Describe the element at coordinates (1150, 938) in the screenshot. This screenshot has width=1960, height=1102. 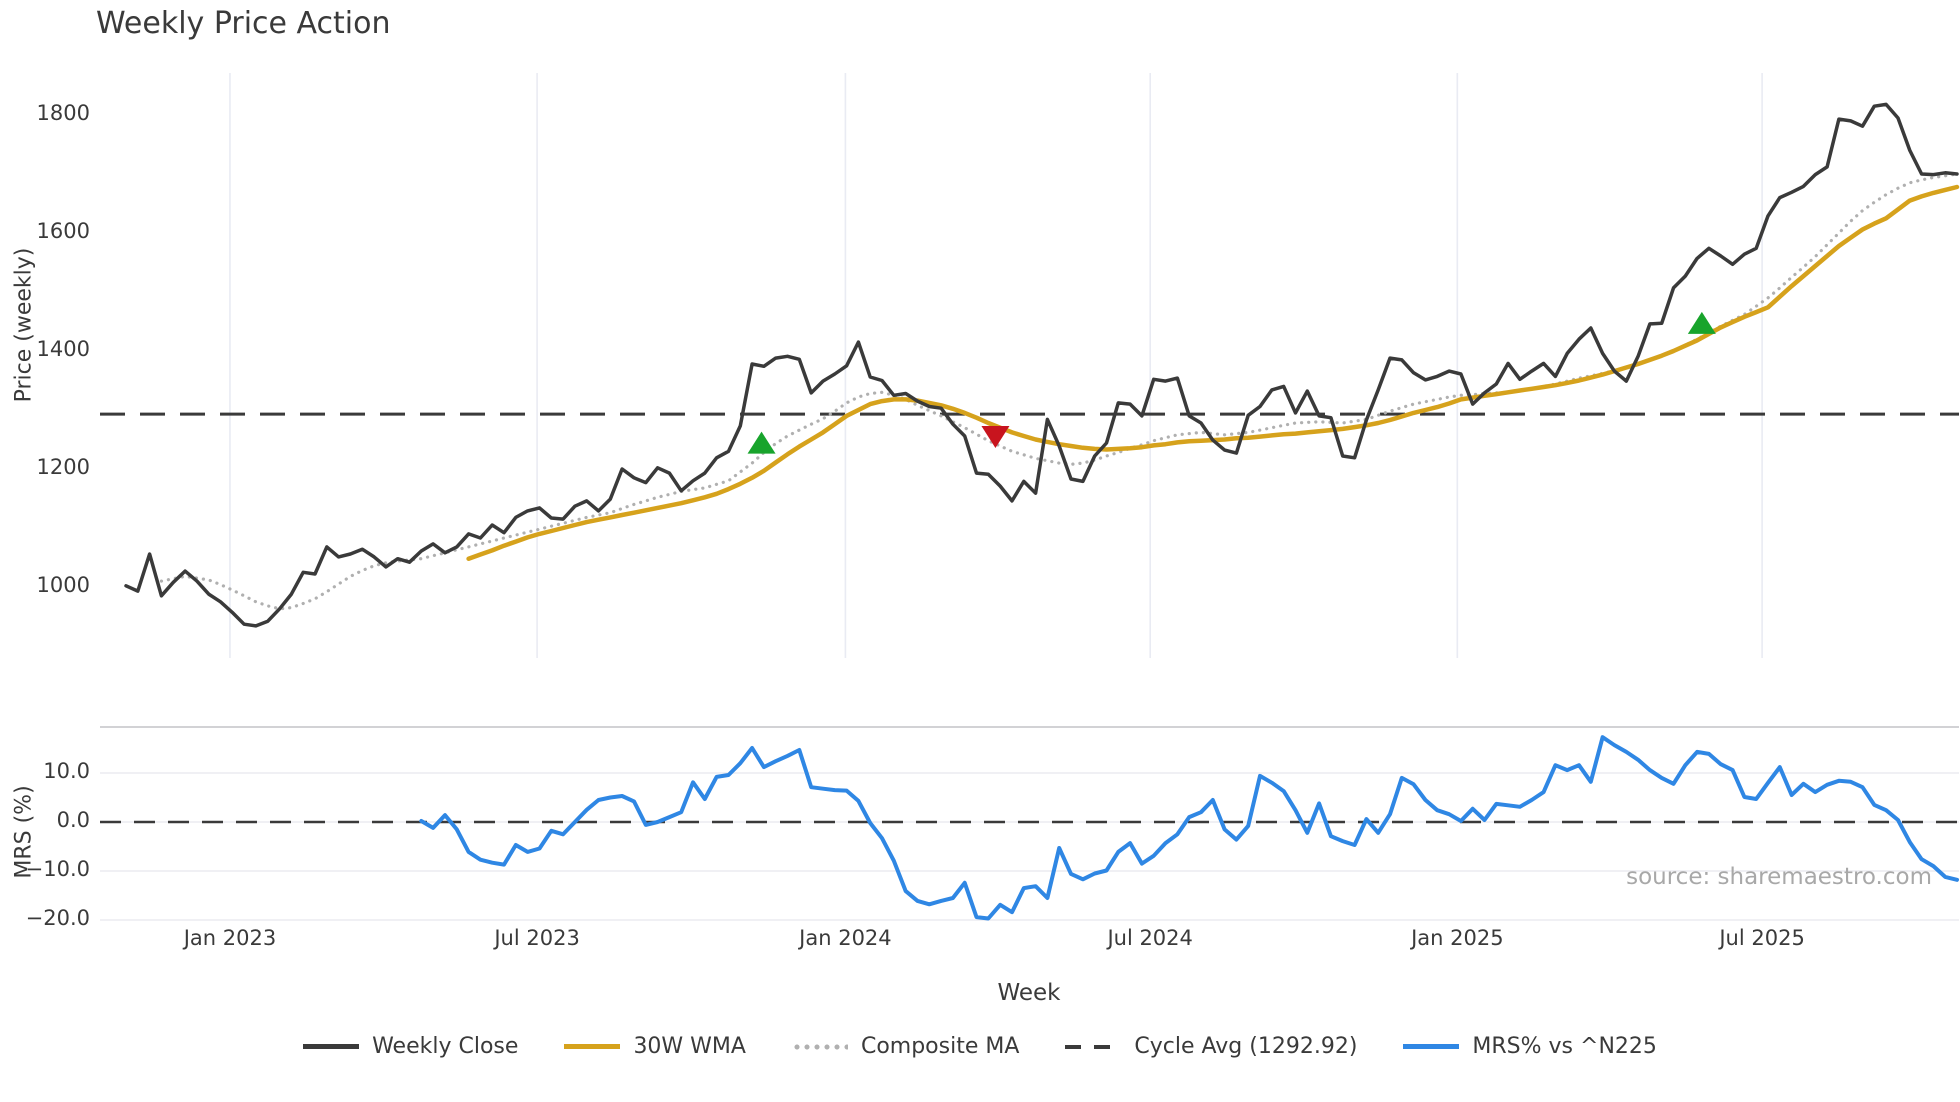
I see `x-tick-label: Jul 2024` at that location.